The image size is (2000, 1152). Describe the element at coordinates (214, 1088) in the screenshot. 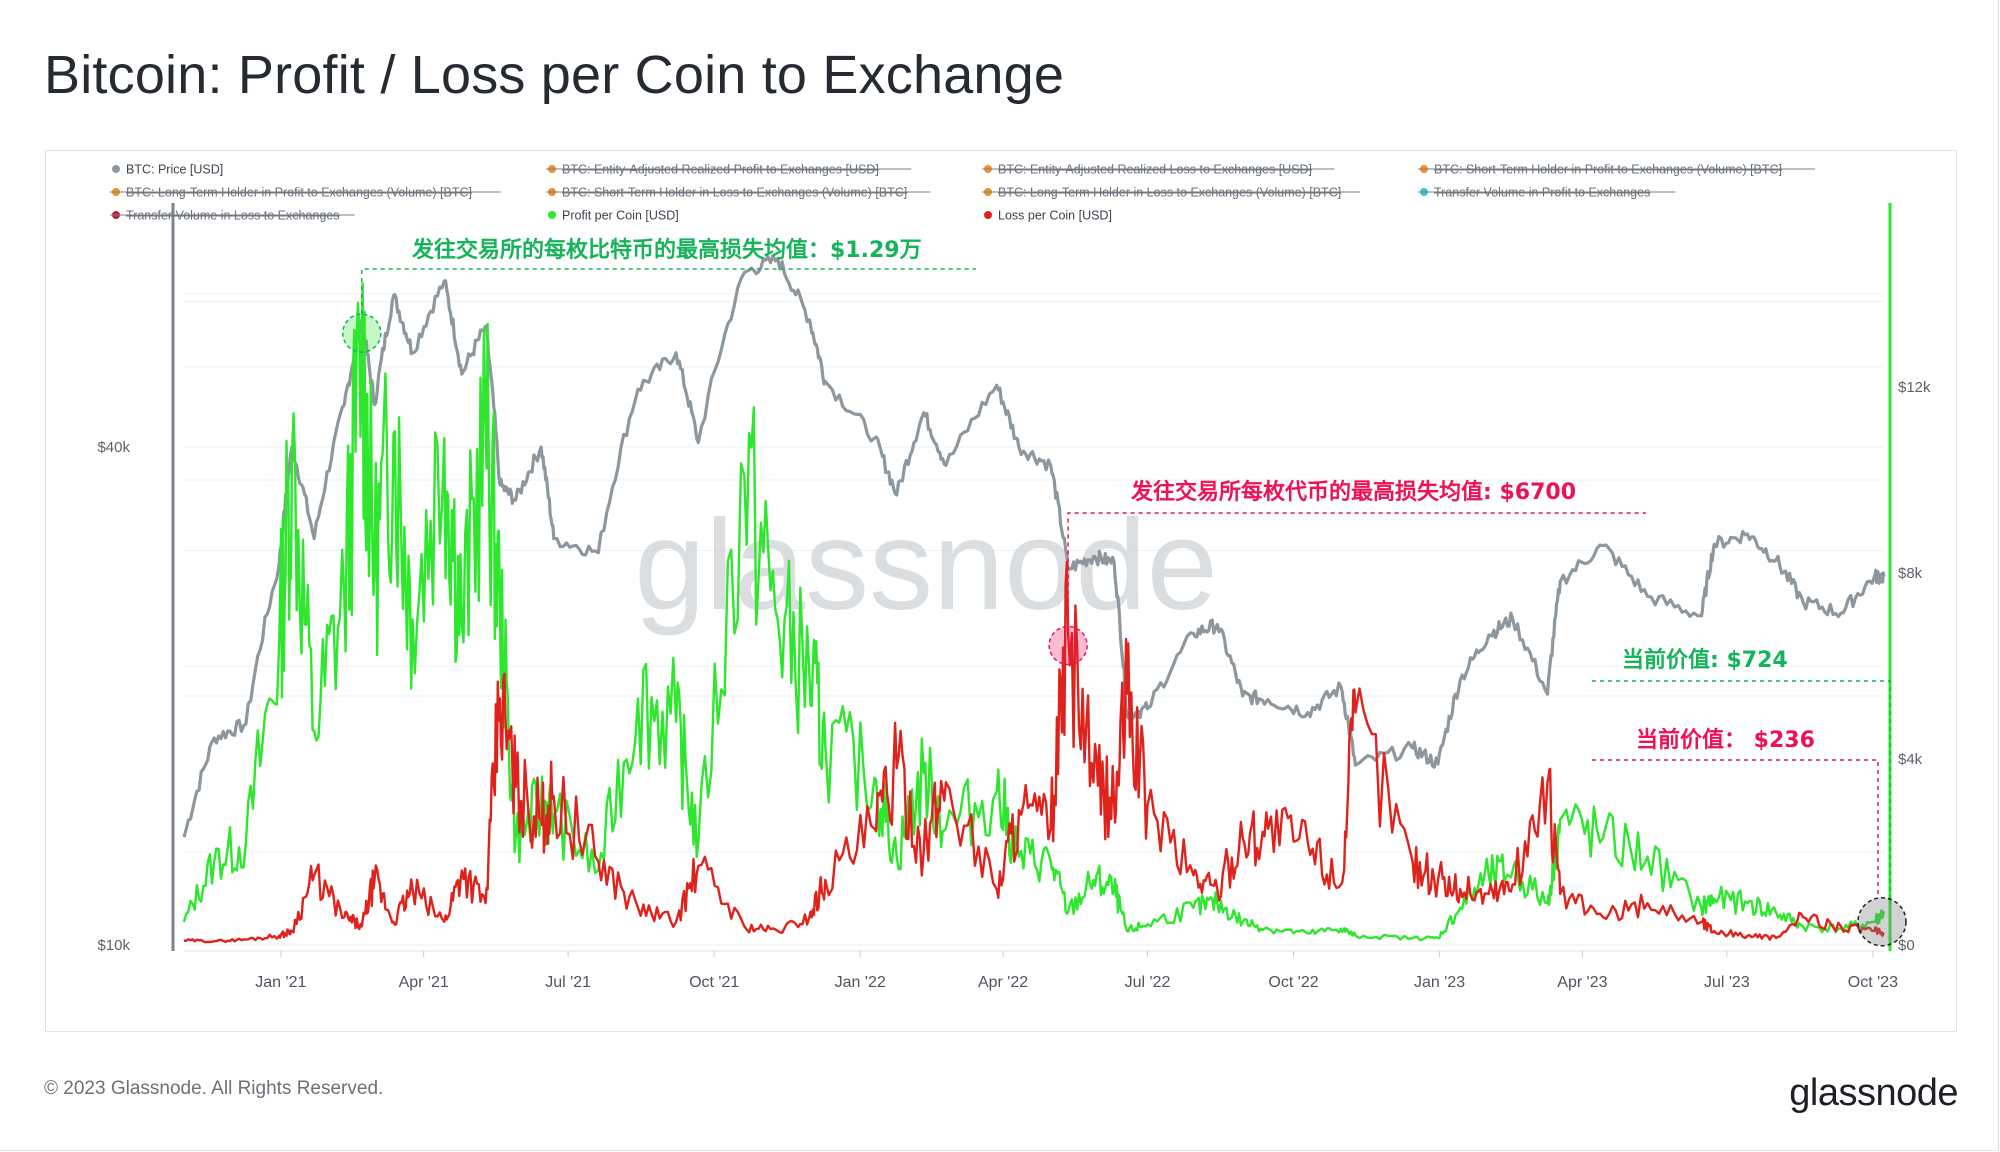

I see `copyright: © 2023 Glassnode. All Rights Reserved.` at that location.